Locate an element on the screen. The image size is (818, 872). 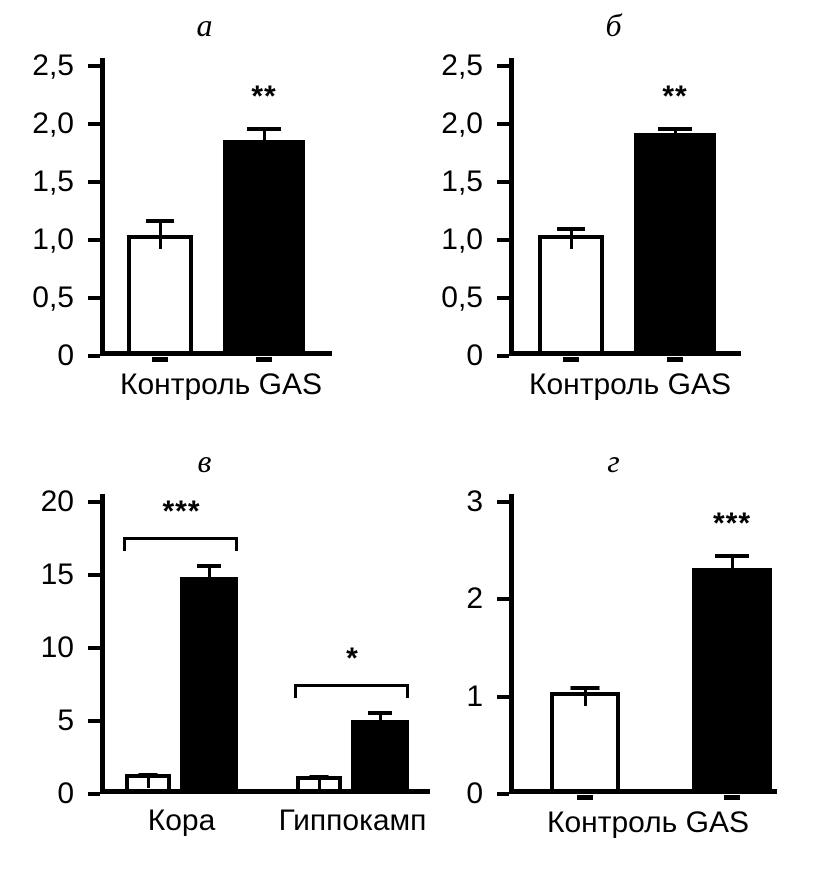
panel-b-title: б is located at coordinates (613, 25).